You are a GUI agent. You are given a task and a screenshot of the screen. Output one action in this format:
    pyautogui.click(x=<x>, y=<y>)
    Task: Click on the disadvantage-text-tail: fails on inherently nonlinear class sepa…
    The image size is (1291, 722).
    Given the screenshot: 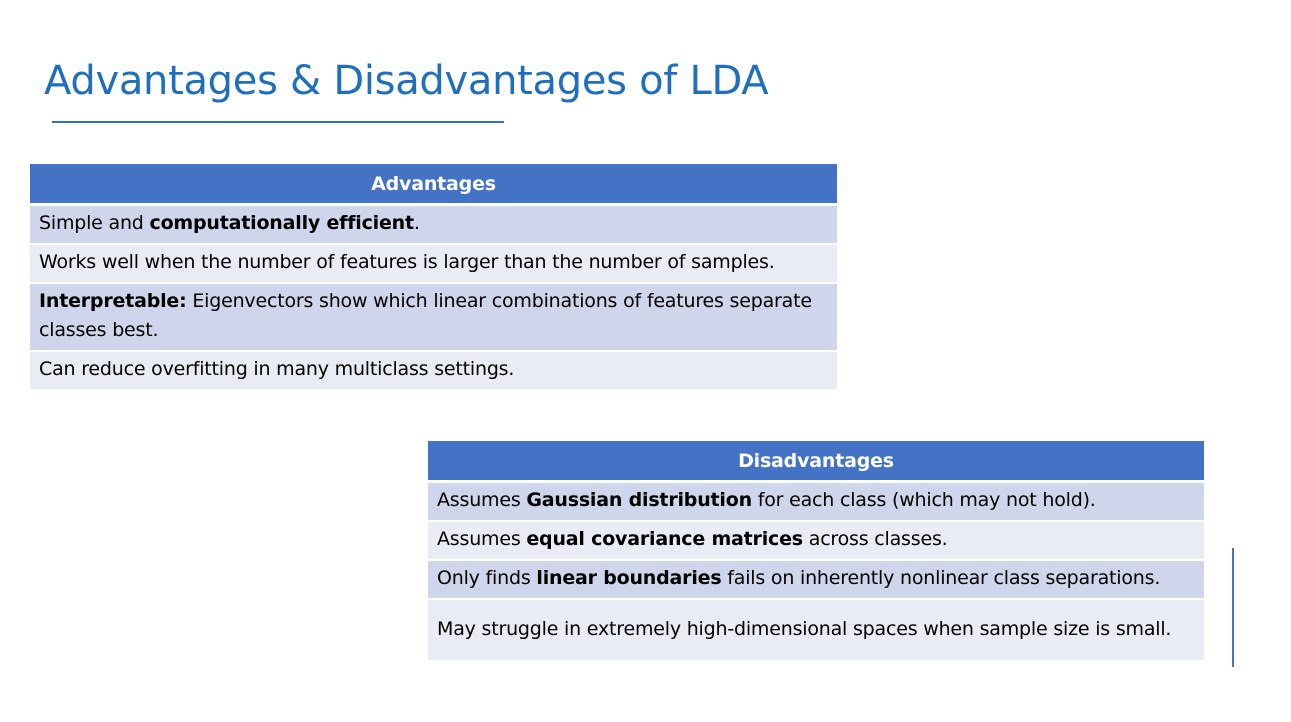 What is the action you would take?
    pyautogui.click(x=941, y=578)
    